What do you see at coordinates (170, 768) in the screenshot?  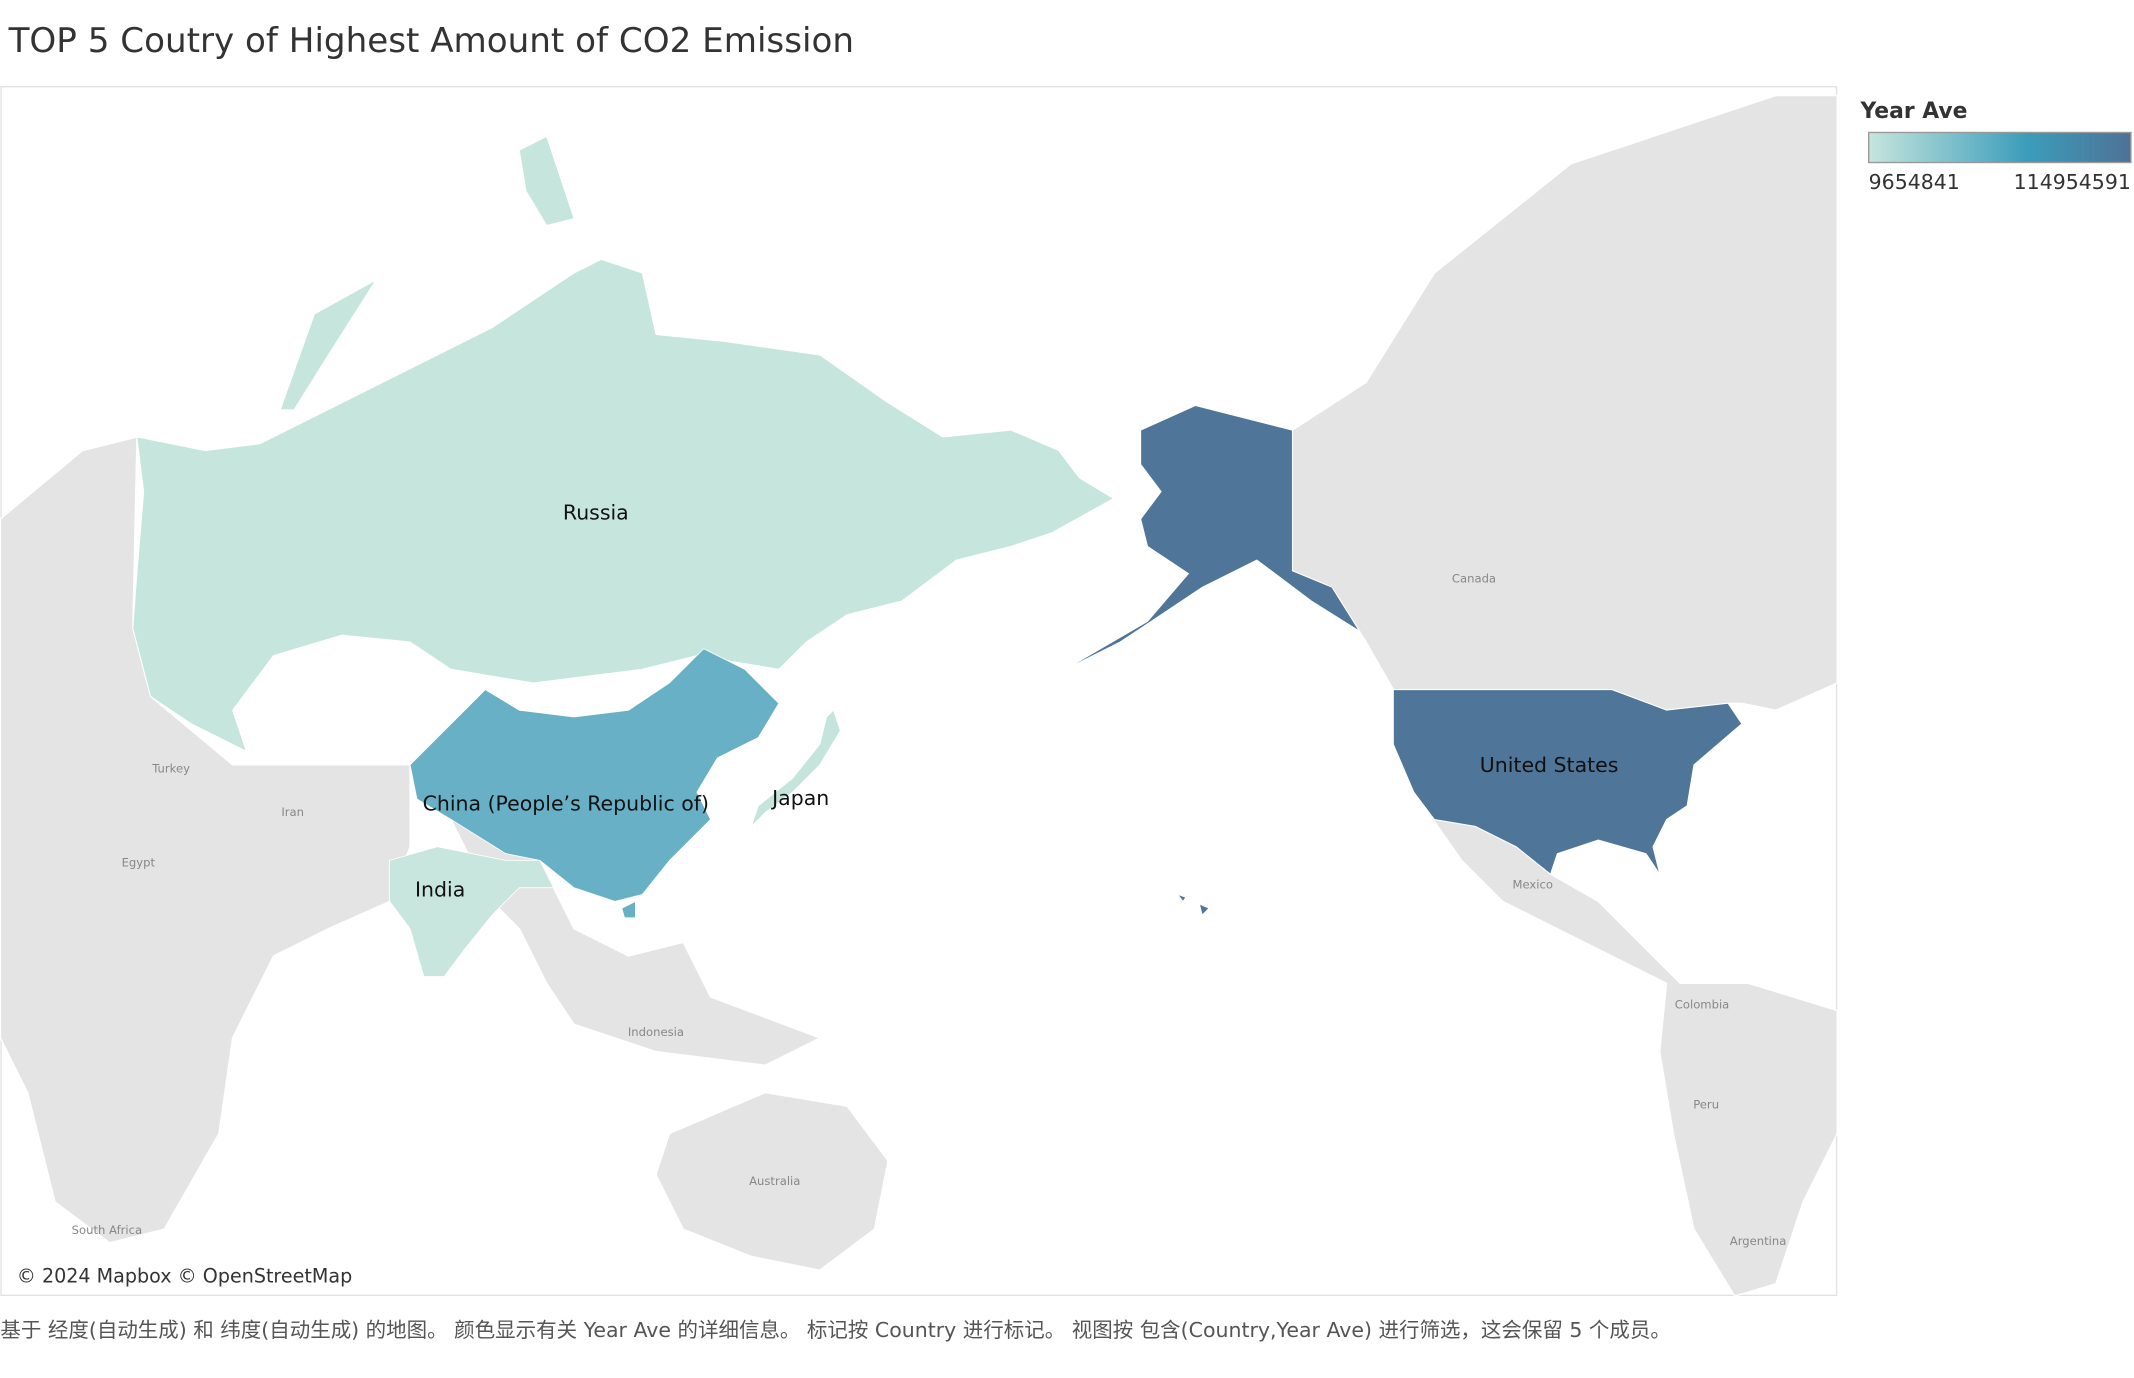 I see `map-label: Turkey` at bounding box center [170, 768].